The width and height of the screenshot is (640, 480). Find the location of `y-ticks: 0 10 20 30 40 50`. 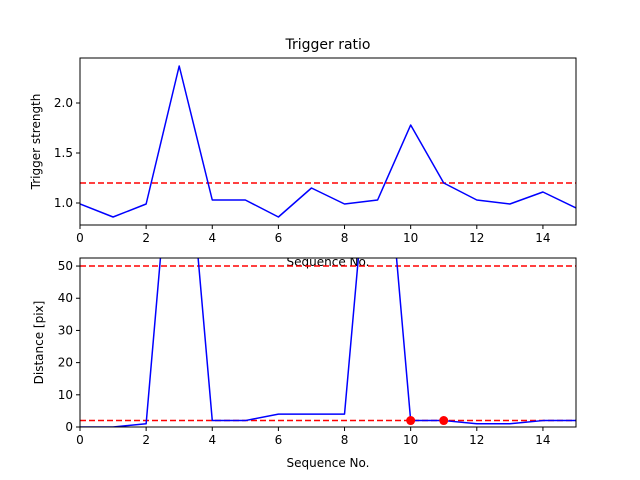

y-ticks: 0 10 20 30 40 50 is located at coordinates (69, 346).